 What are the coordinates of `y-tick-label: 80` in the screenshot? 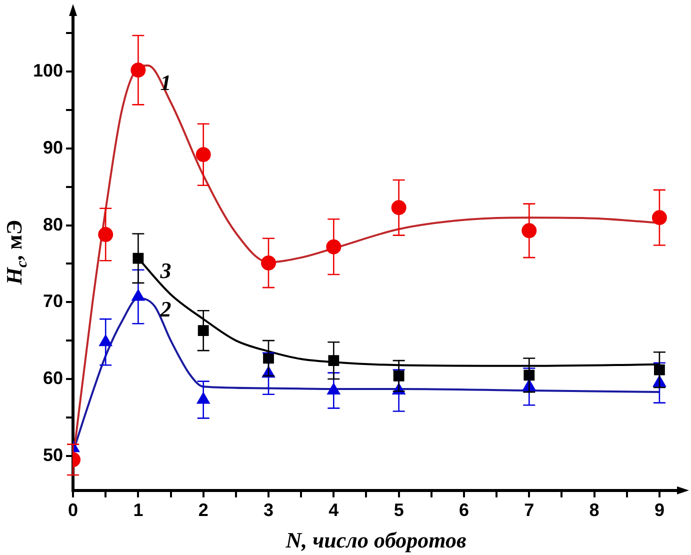 It's located at (53, 224).